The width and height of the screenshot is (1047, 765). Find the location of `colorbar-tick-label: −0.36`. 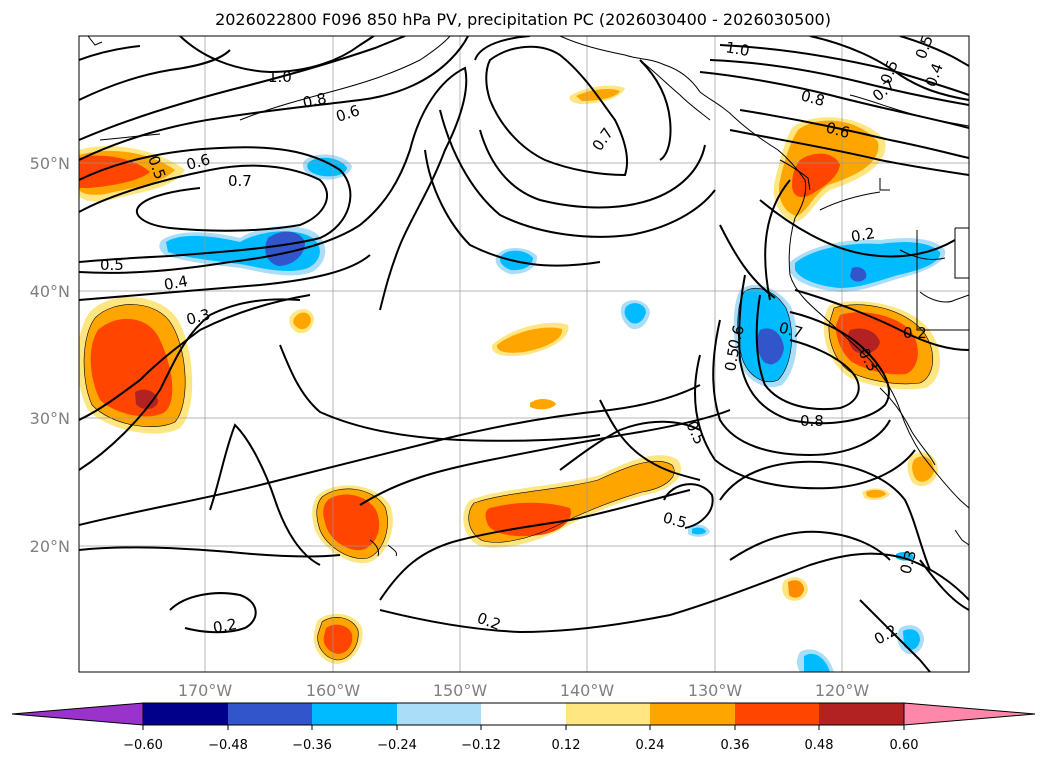

colorbar-tick-label: −0.36 is located at coordinates (312, 745).